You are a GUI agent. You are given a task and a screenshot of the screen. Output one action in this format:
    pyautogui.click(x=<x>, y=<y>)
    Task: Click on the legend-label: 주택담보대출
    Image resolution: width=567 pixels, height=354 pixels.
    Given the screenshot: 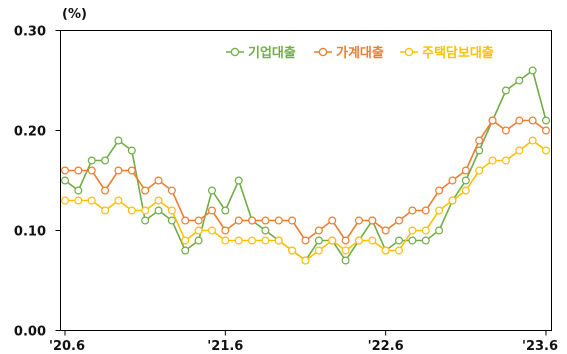 What is the action you would take?
    pyautogui.click(x=458, y=53)
    